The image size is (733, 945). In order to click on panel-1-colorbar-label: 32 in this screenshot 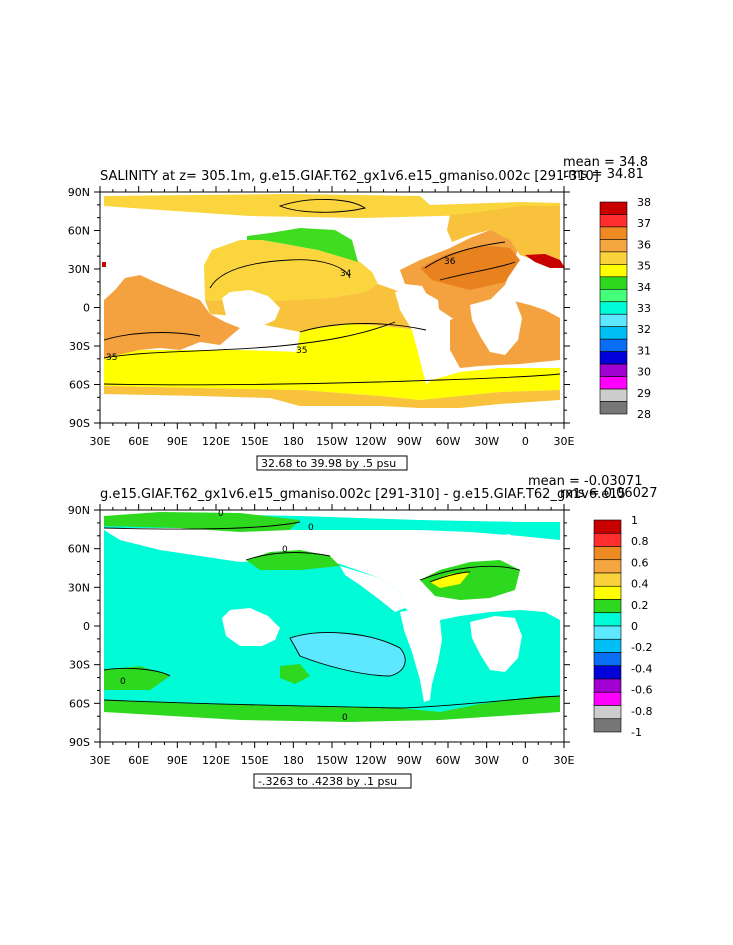, I will do `click(644, 329)`.